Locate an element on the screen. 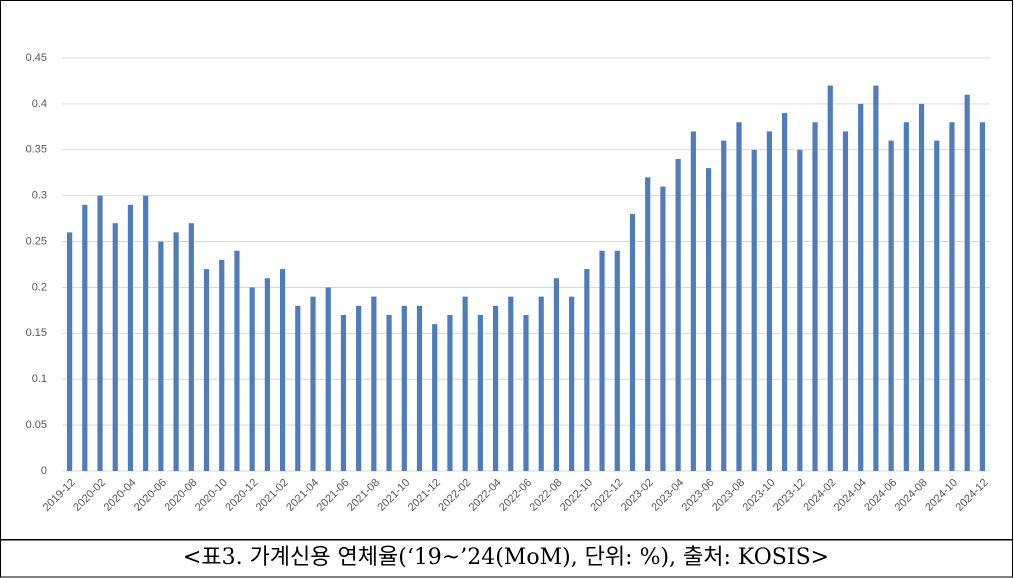 Image resolution: width=1014 pixels, height=578 pixels. x-tick-label: 2021-12 is located at coordinates (424, 495).